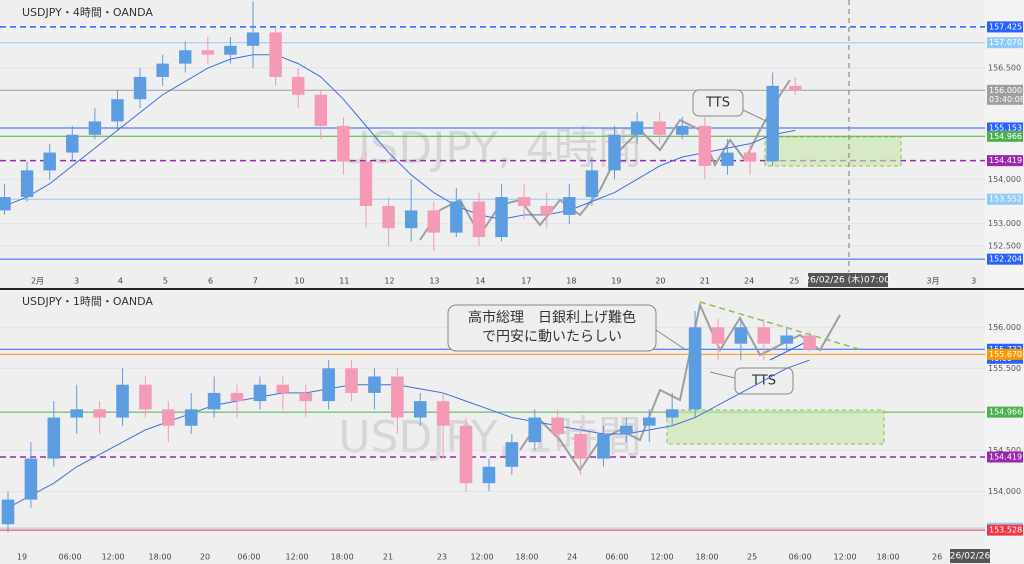 Image resolution: width=1024 pixels, height=564 pixels. Describe the element at coordinates (552, 317) in the screenshot. I see `callout-text: 高市総理 日銀利上げ難色` at that location.